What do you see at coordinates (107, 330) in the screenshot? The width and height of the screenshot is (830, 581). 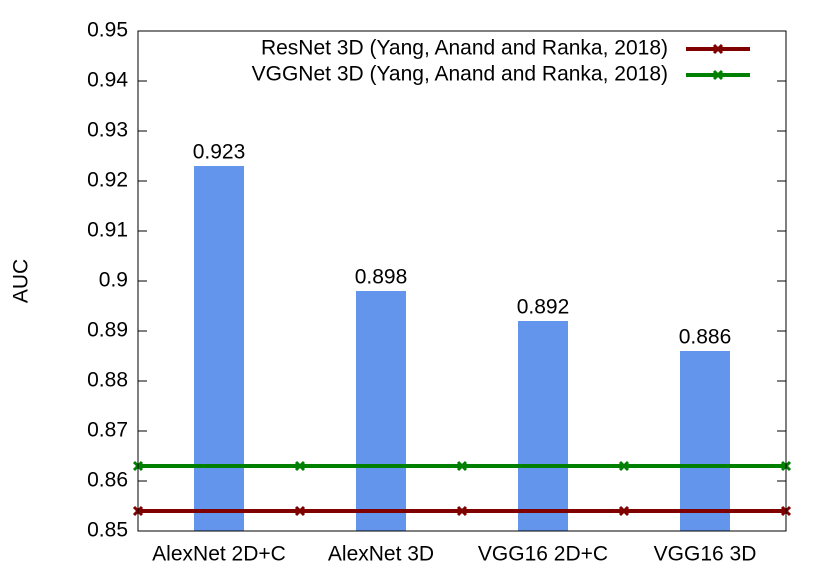 I see `y-tick-label: 0.89` at bounding box center [107, 330].